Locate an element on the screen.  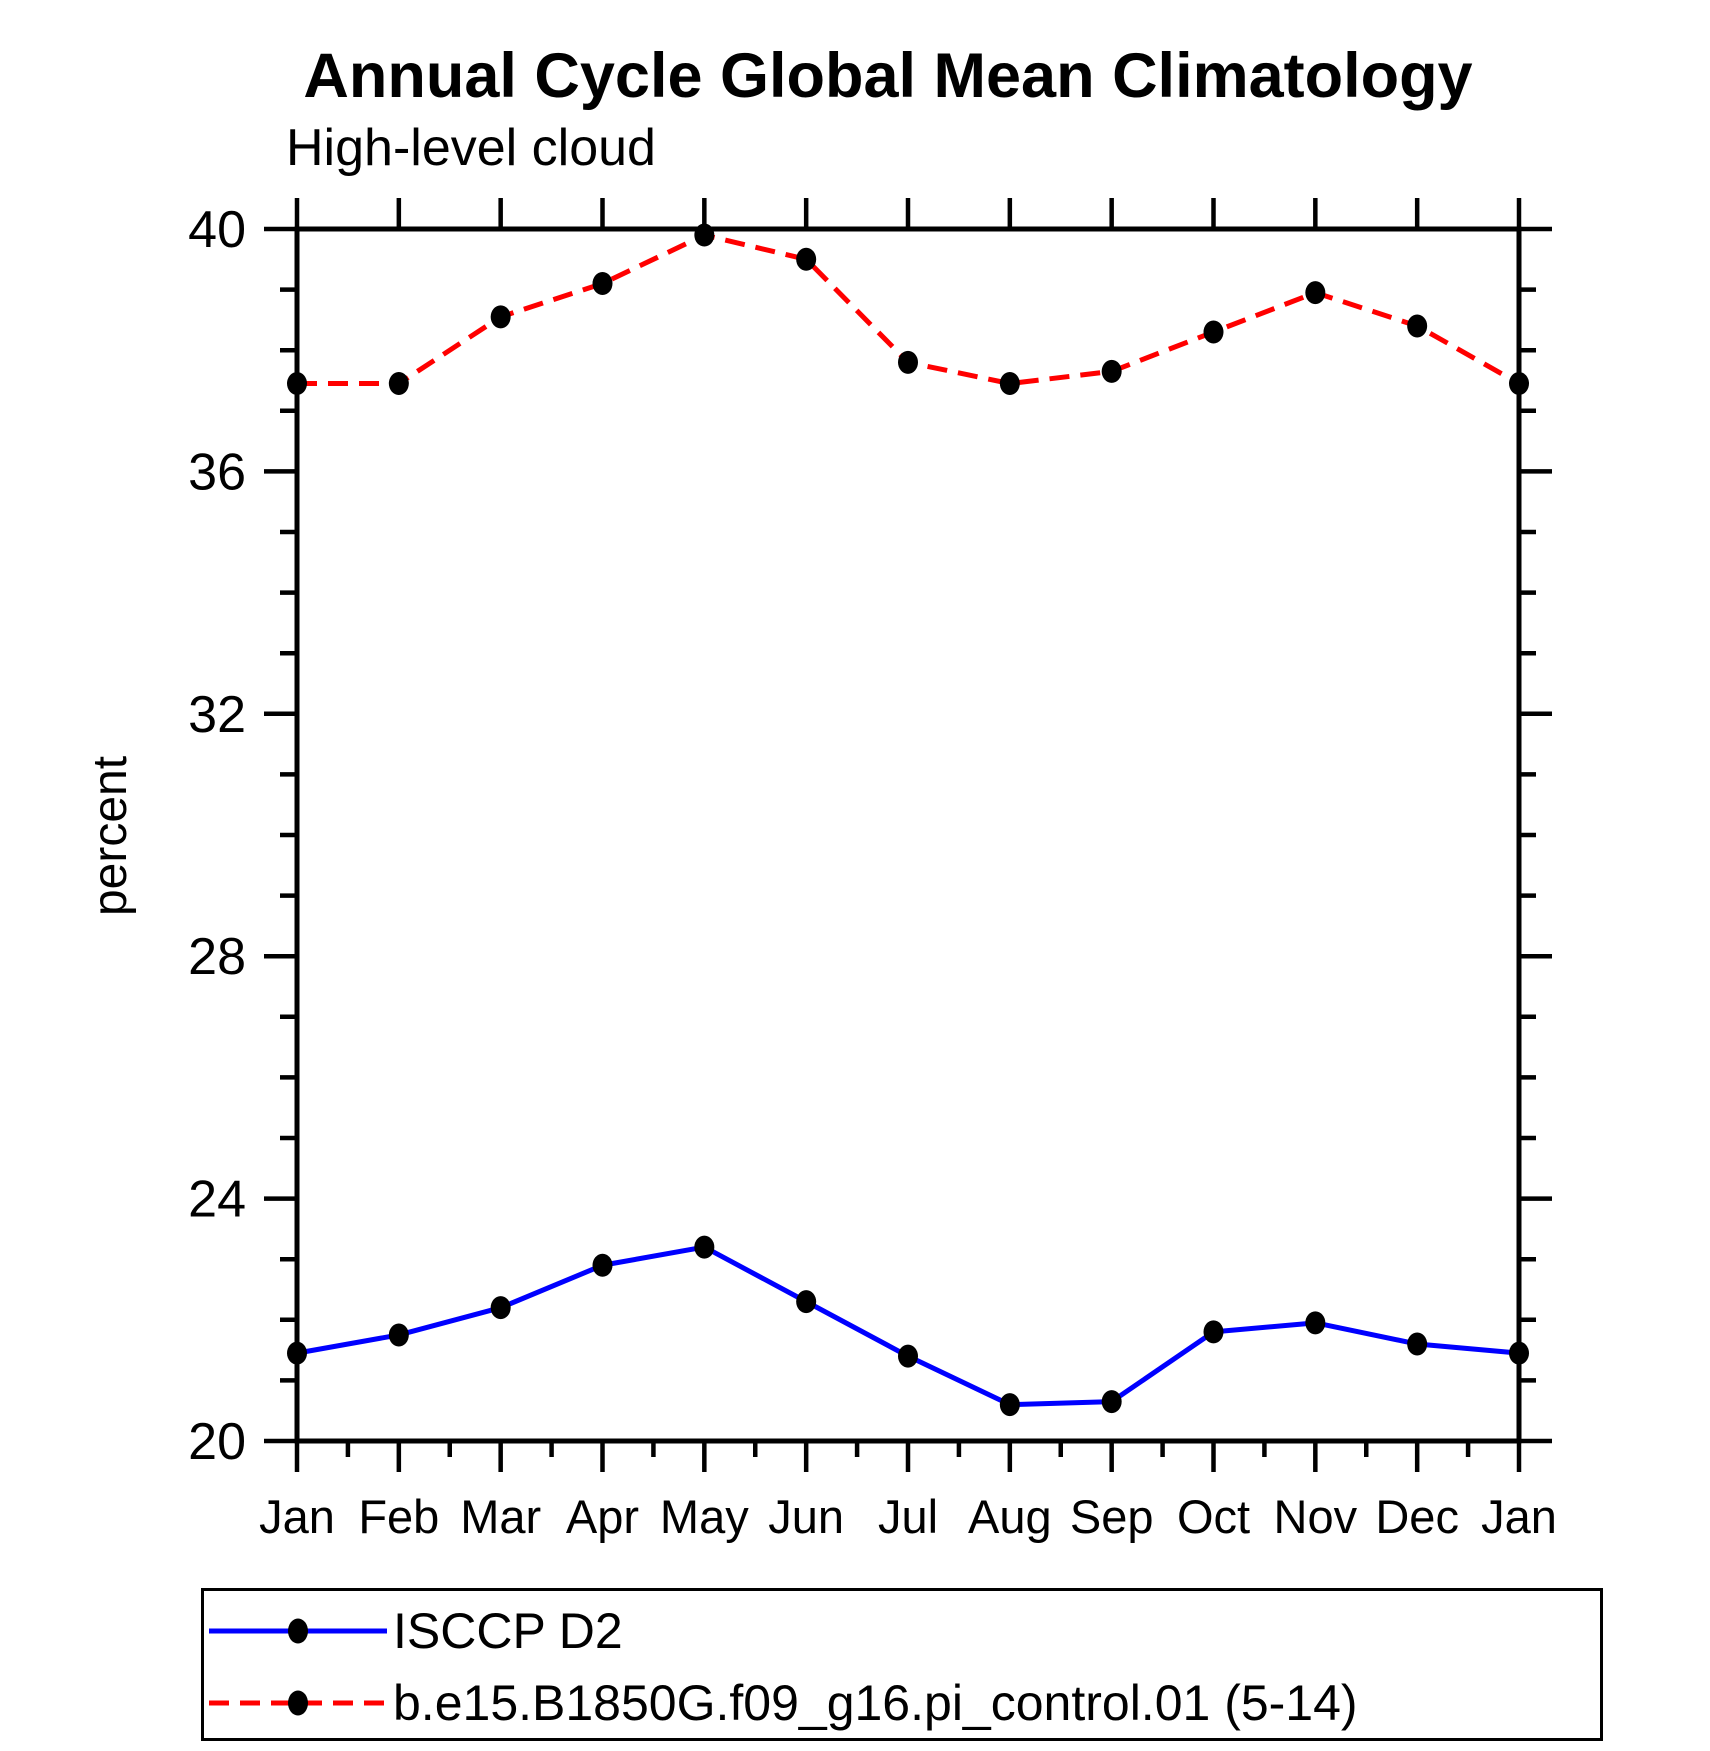
data-point-may-s1 is located at coordinates (704, 235).